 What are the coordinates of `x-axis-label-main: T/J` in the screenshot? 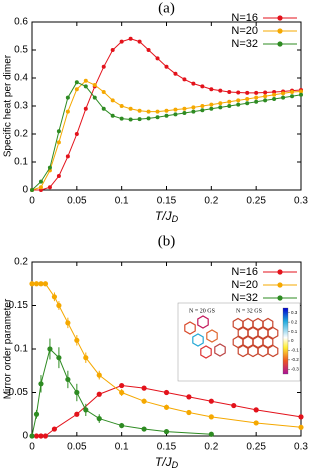 It's located at (164, 462).